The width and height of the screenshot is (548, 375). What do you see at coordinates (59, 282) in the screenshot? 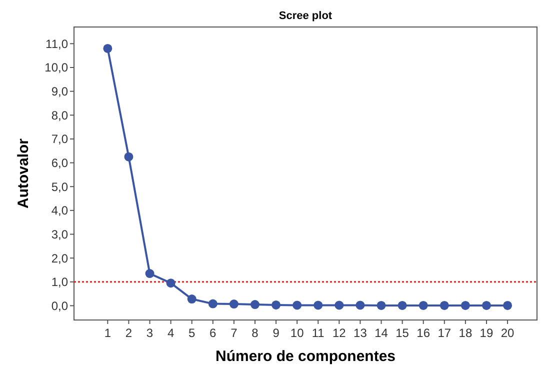
I see `y-tick-label: 1,0` at bounding box center [59, 282].